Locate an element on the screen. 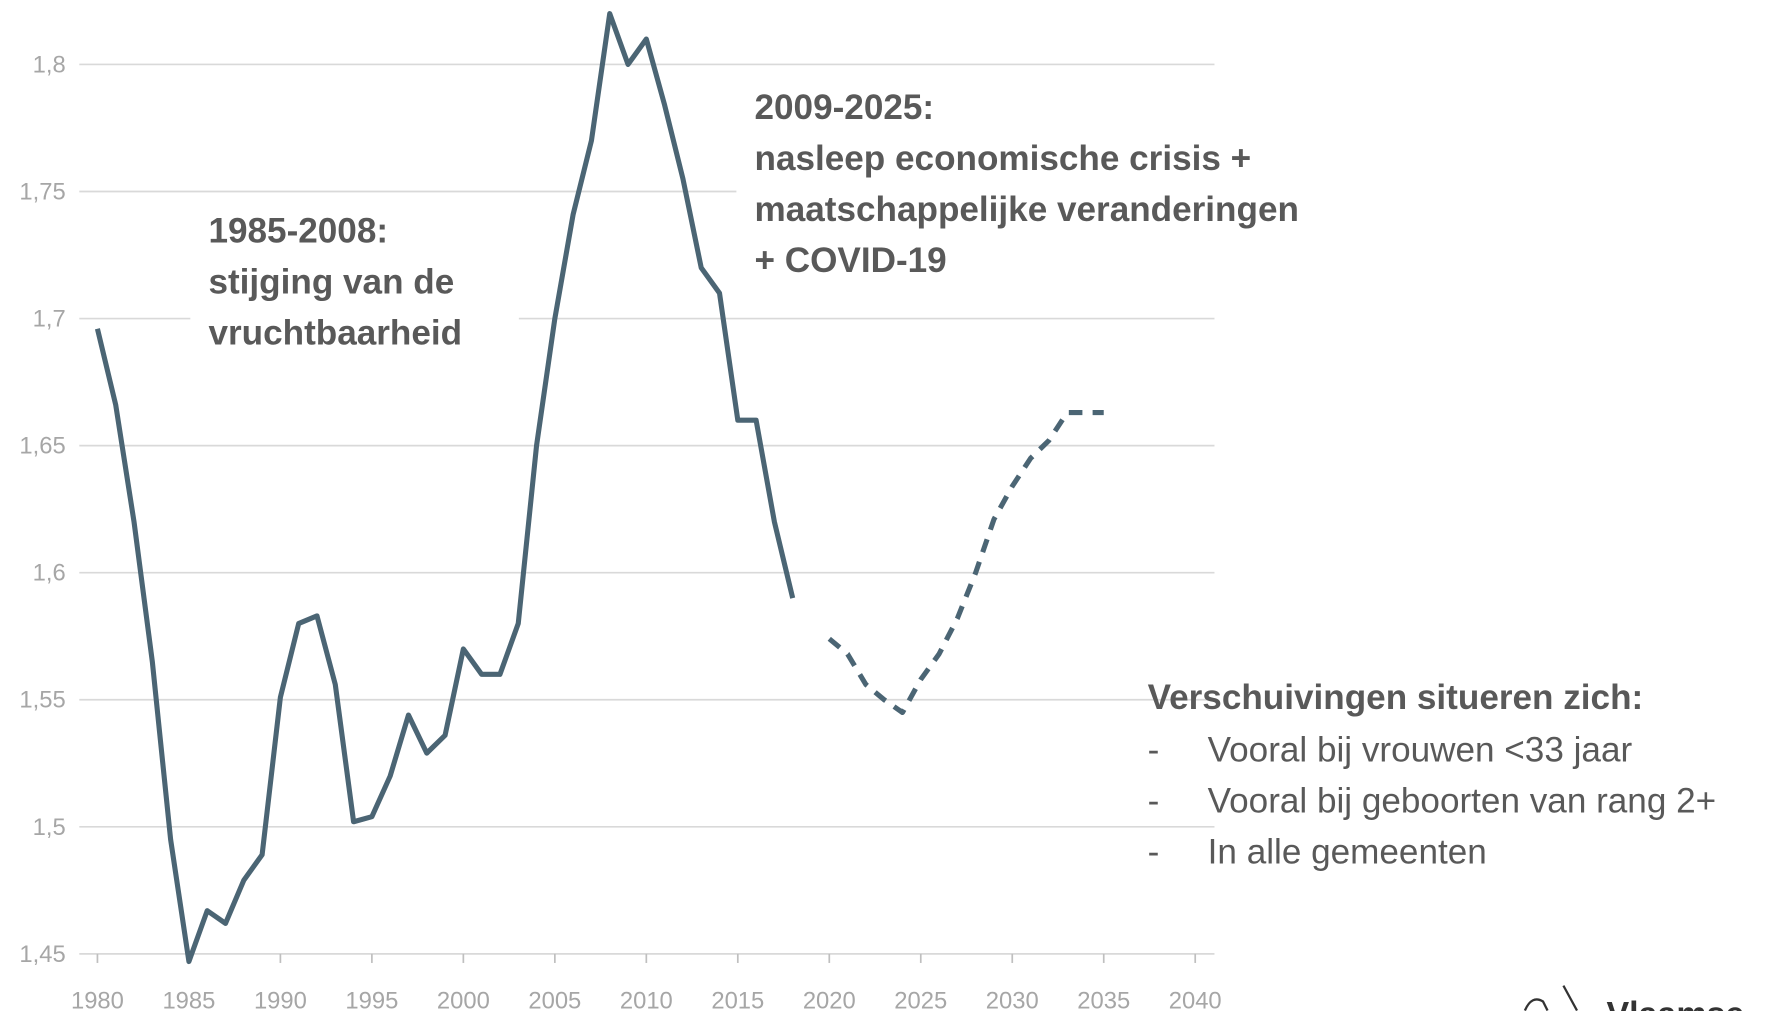 The height and width of the screenshot is (1011, 1773). y-tick-label: 1,75 is located at coordinates (42, 191).